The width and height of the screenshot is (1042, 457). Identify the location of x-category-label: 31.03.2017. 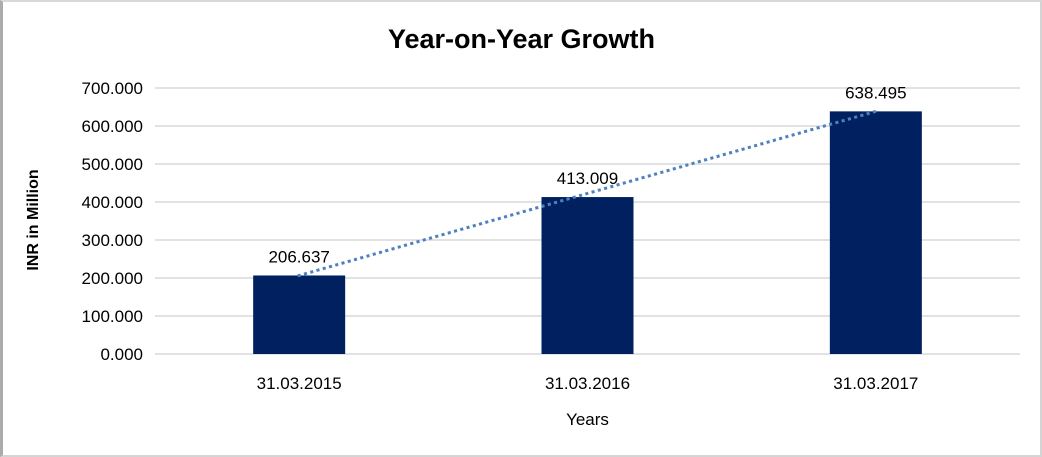
(875, 383).